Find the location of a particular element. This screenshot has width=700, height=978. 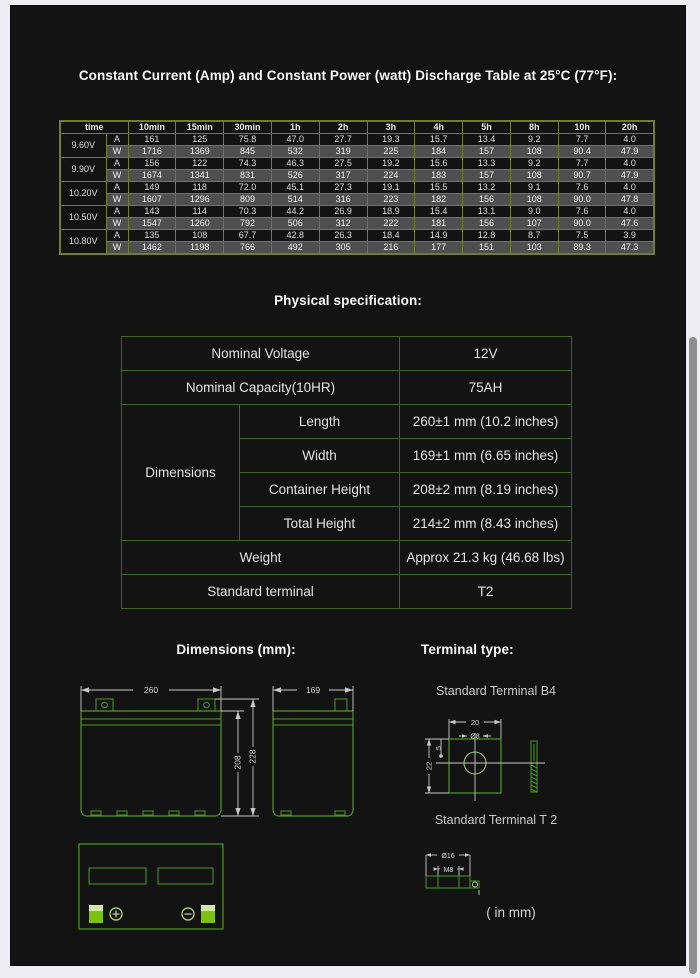

watt-value-cell: 157 is located at coordinates (486, 175).